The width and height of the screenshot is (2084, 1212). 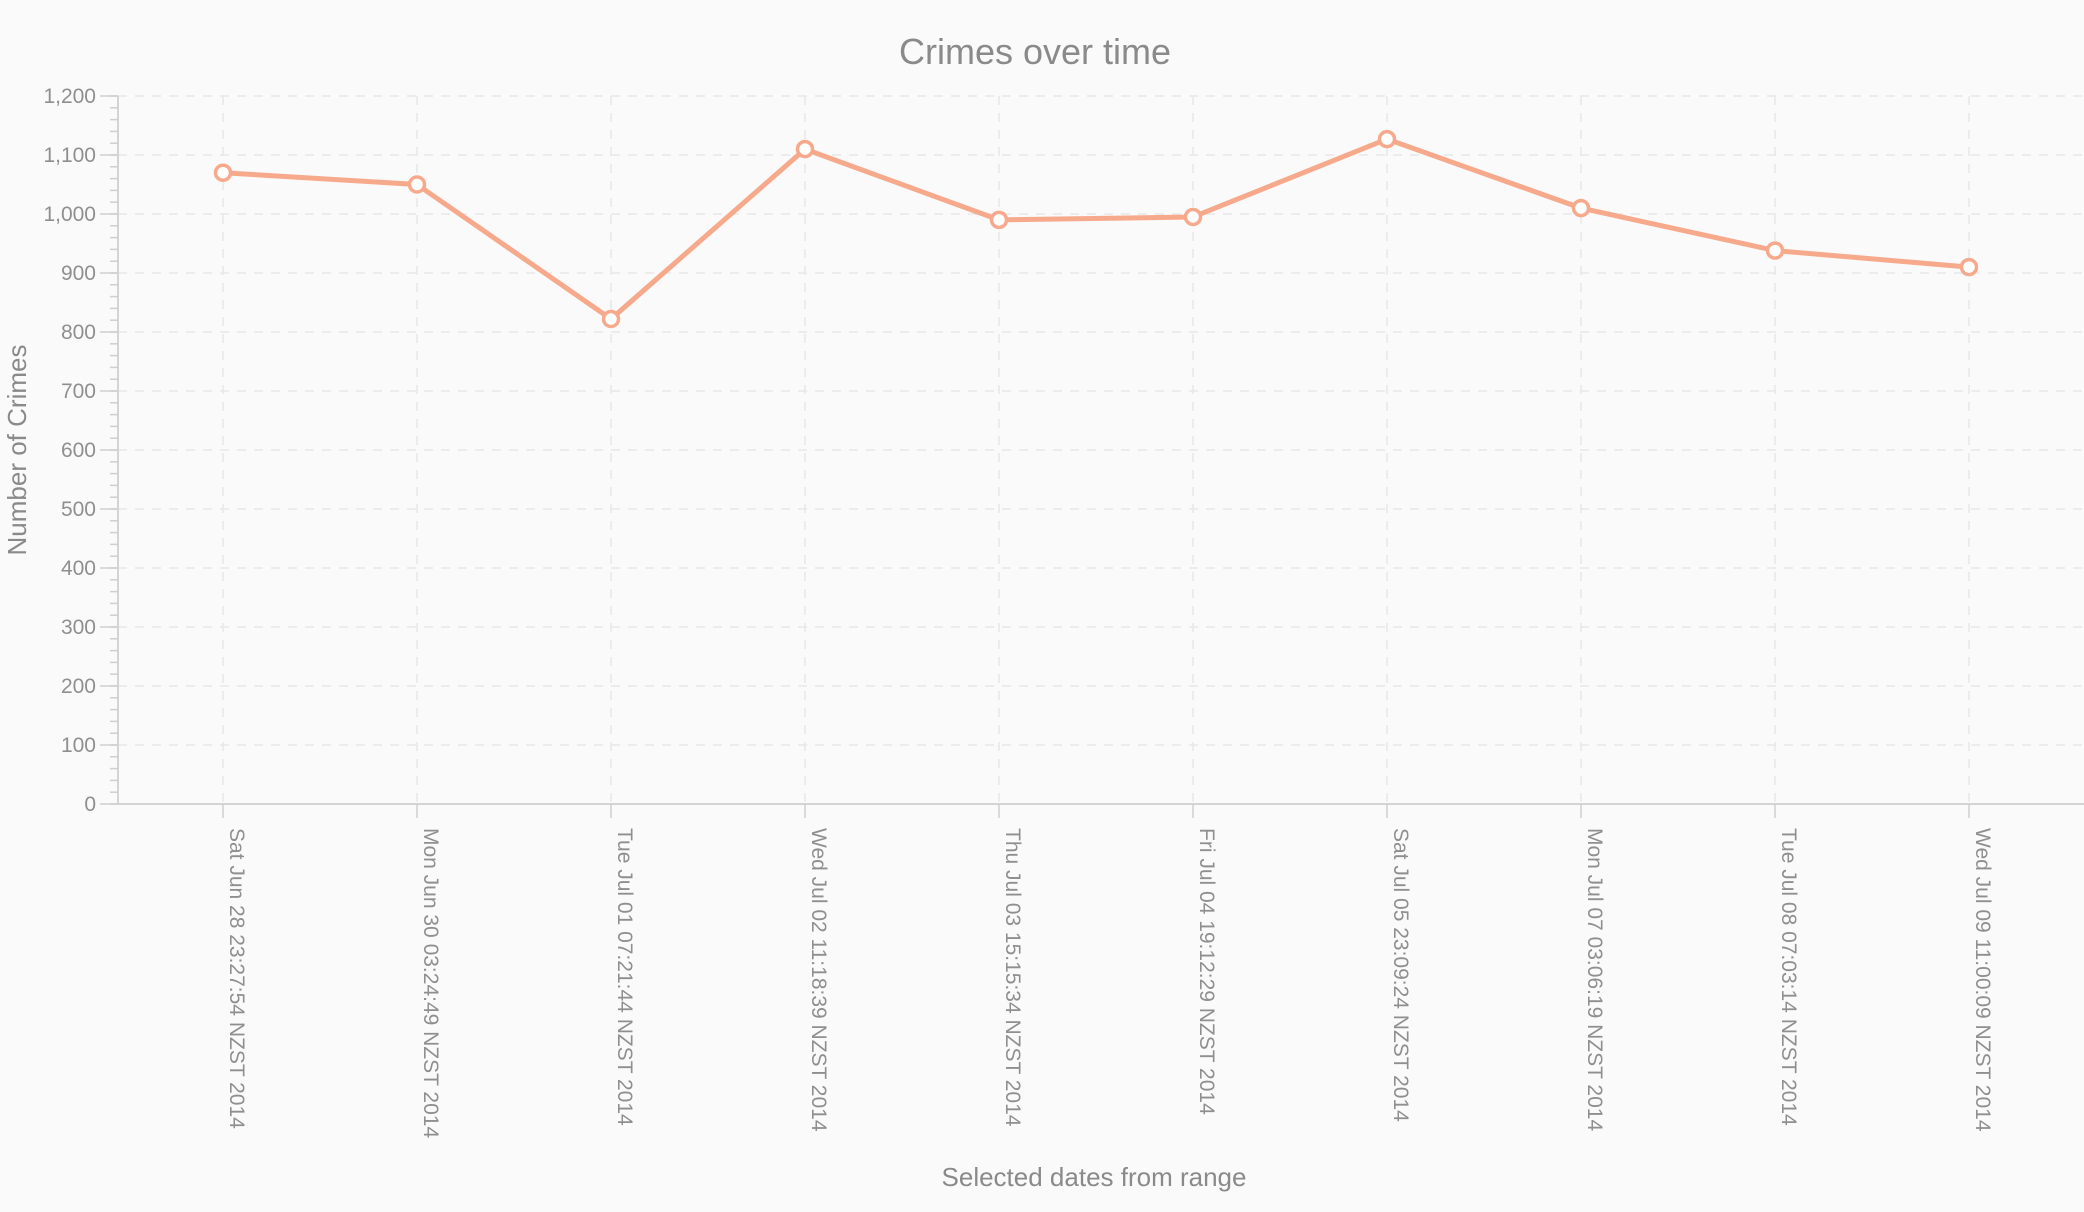 What do you see at coordinates (78, 686) in the screenshot?
I see `y-tick-label: 200` at bounding box center [78, 686].